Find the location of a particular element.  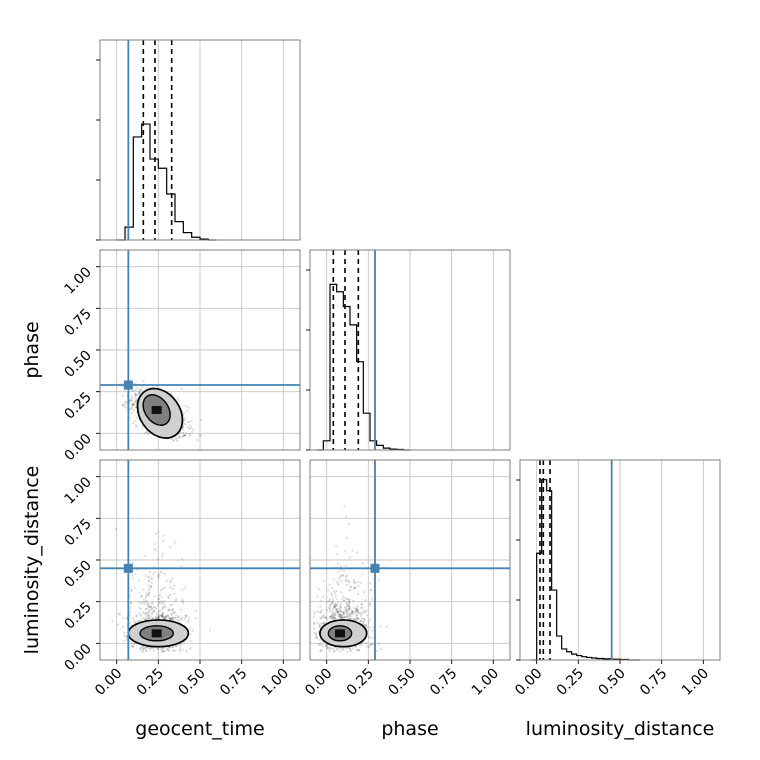

ytick-label-phase-1: 0.25 is located at coordinates (77, 405).